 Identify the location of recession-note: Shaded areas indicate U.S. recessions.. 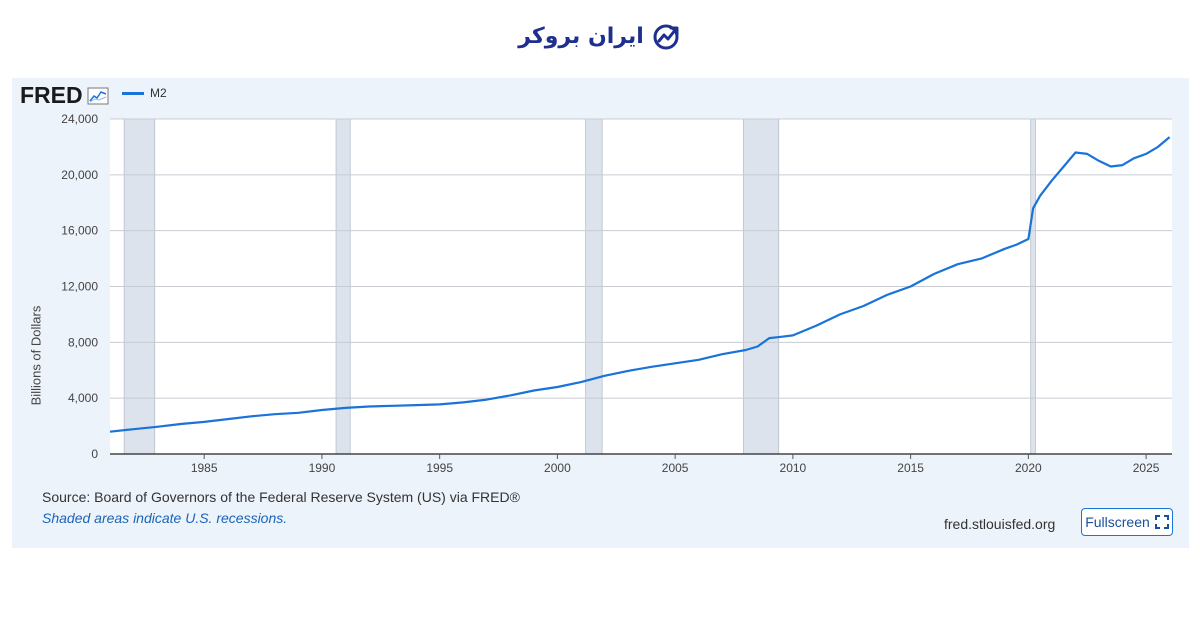
(165, 518).